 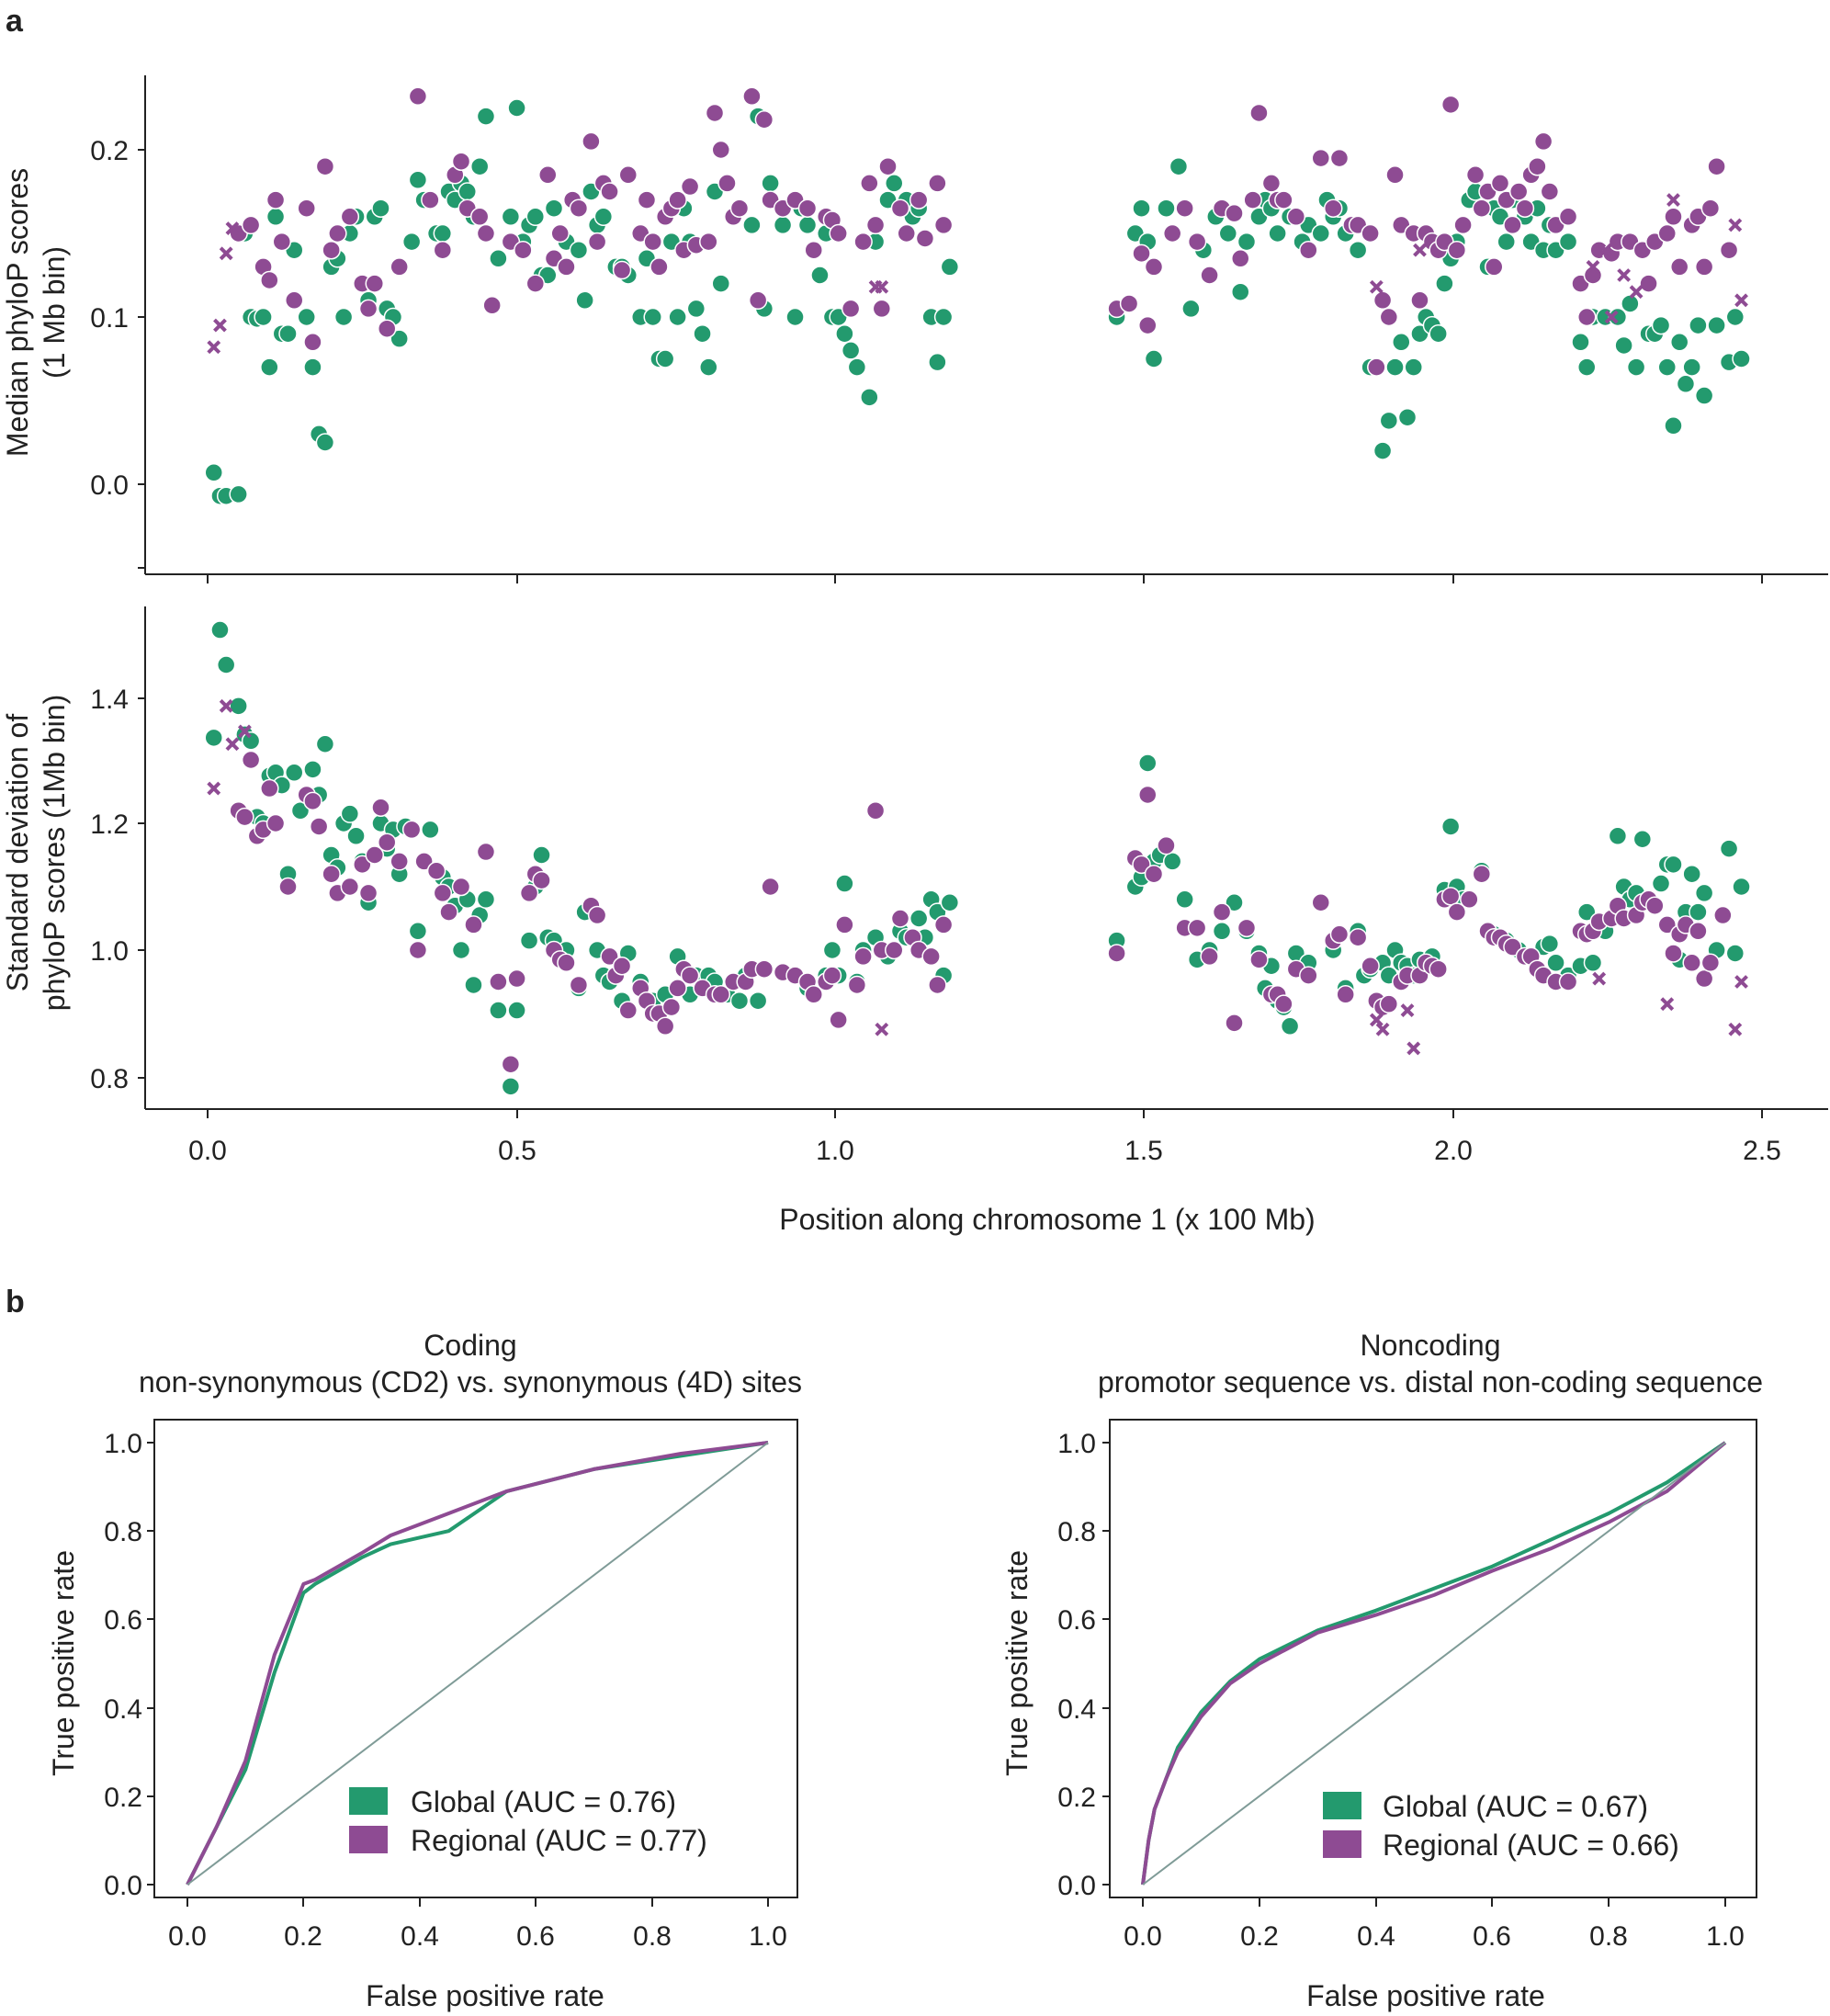 I want to click on b-right-xlabel: False positive rate, so click(x=1425, y=1995).